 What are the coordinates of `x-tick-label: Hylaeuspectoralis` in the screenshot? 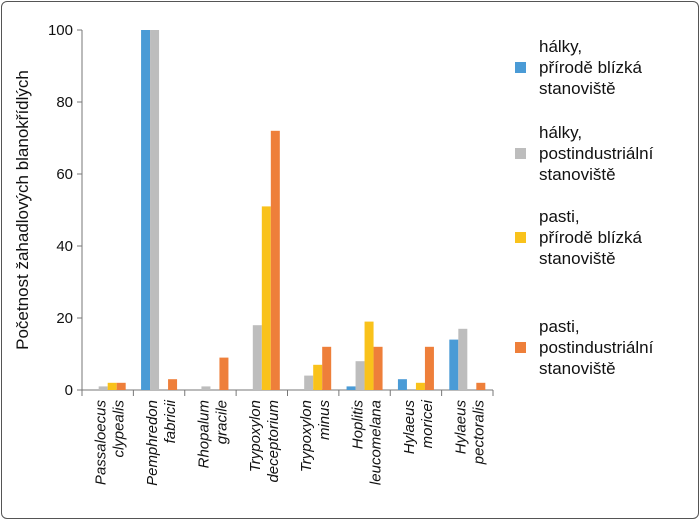 It's located at (469, 433).